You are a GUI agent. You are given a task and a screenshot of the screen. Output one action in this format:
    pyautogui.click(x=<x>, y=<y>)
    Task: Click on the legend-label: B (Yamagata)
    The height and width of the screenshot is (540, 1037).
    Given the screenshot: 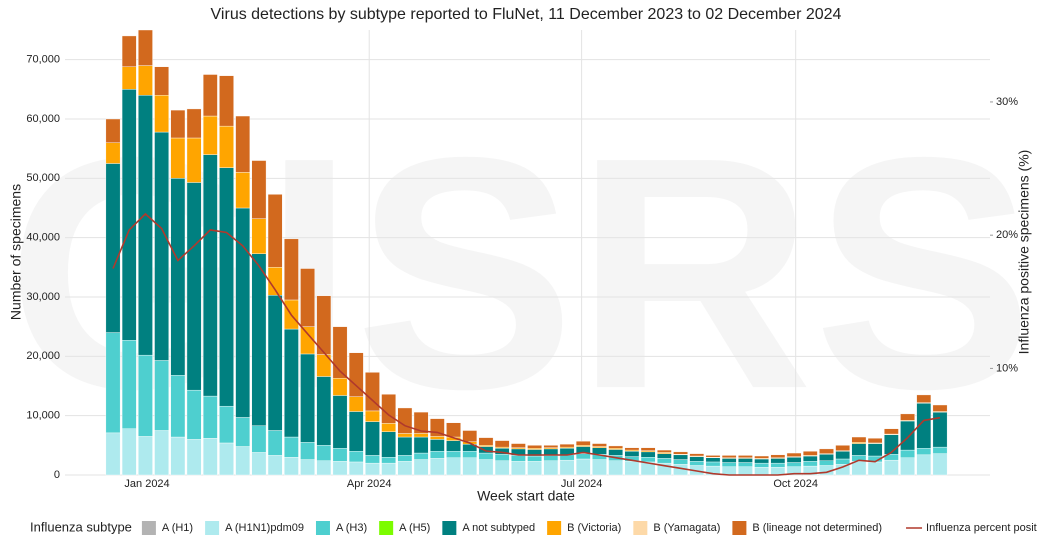 What is the action you would take?
    pyautogui.click(x=686, y=528)
    